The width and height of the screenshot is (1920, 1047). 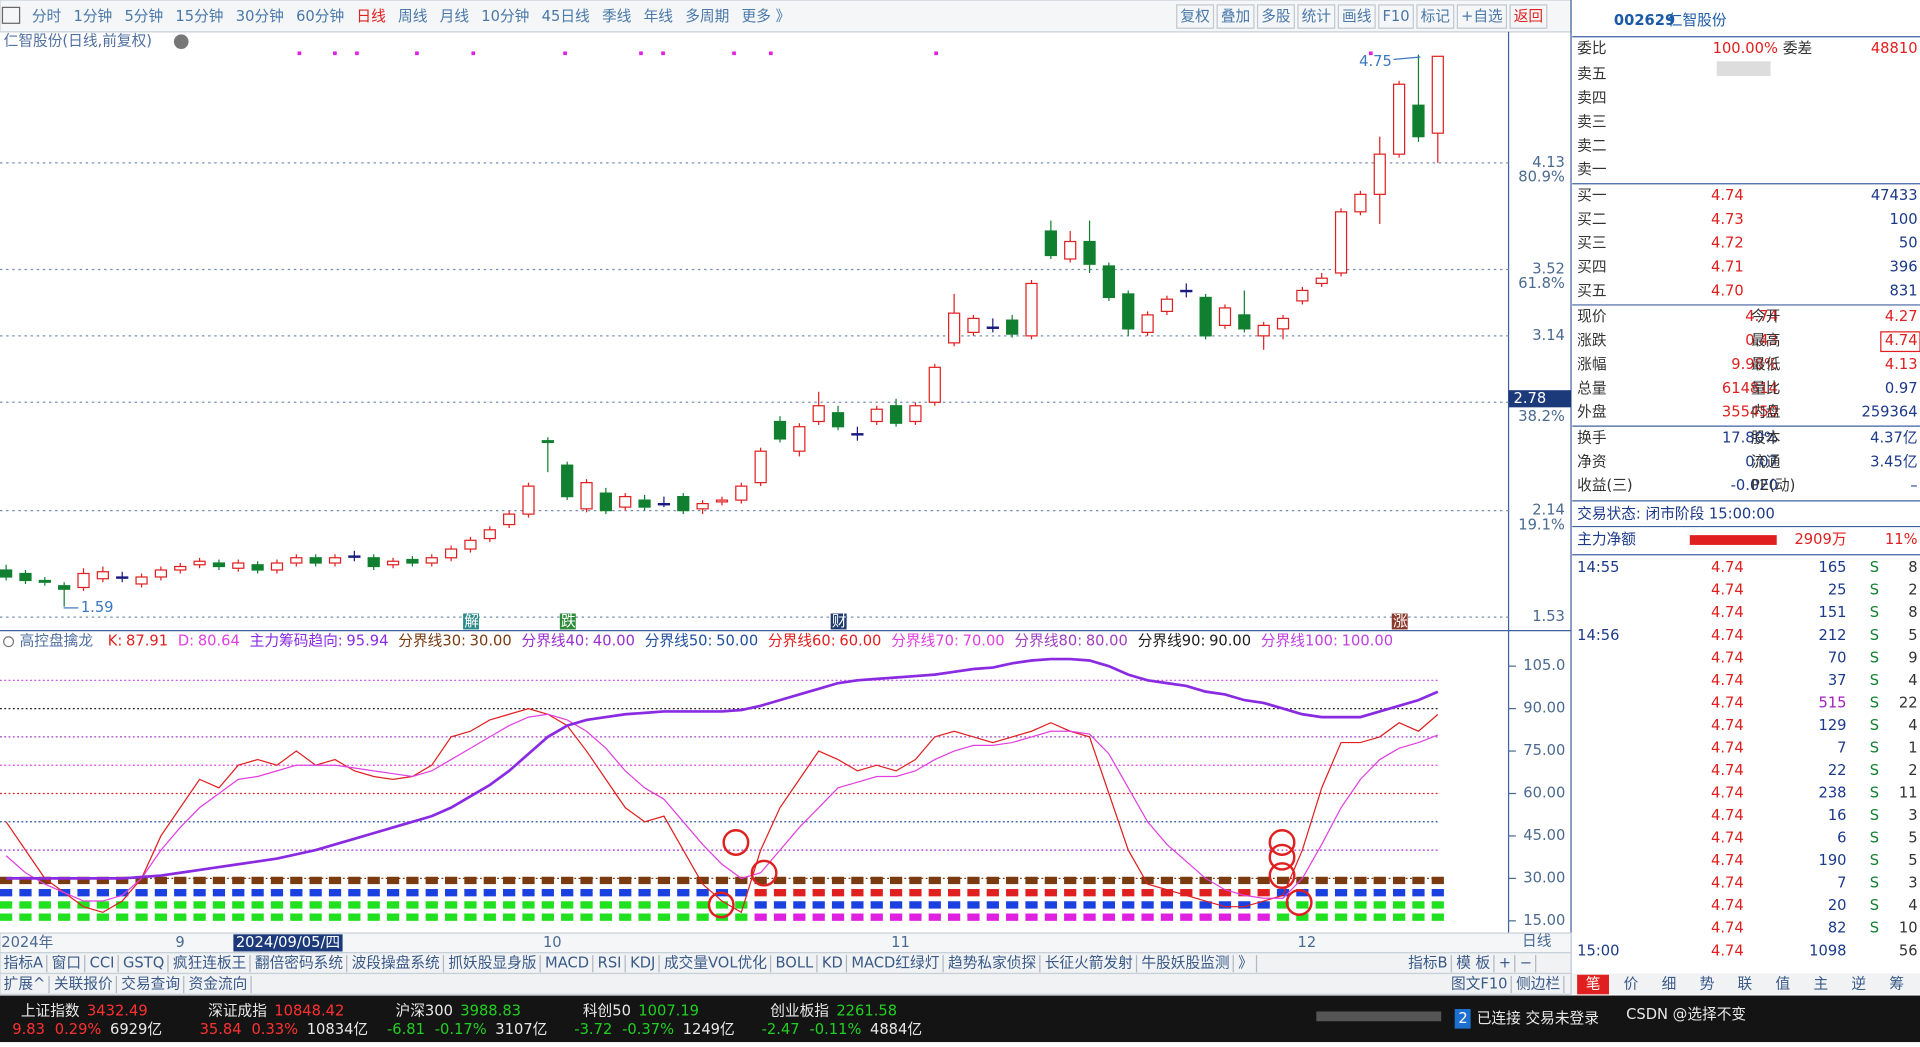 What do you see at coordinates (659, 16) in the screenshot?
I see `period-tab: 年线` at bounding box center [659, 16].